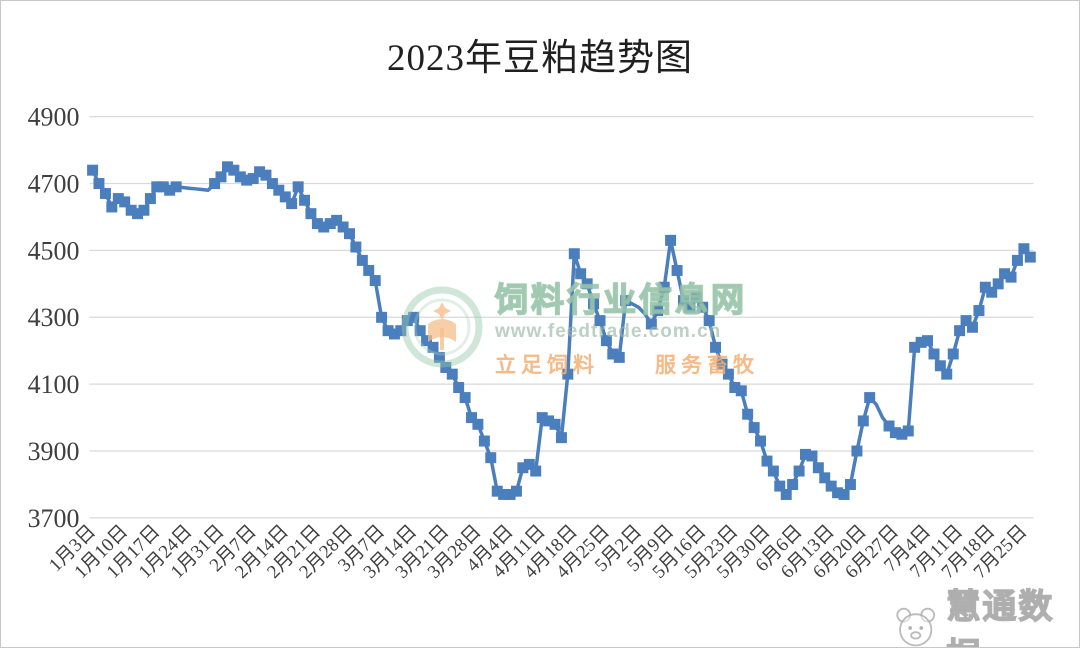 Image resolution: width=1080 pixels, height=648 pixels. What do you see at coordinates (54, 451) in the screenshot?
I see `svg-text: 3900` at bounding box center [54, 451].